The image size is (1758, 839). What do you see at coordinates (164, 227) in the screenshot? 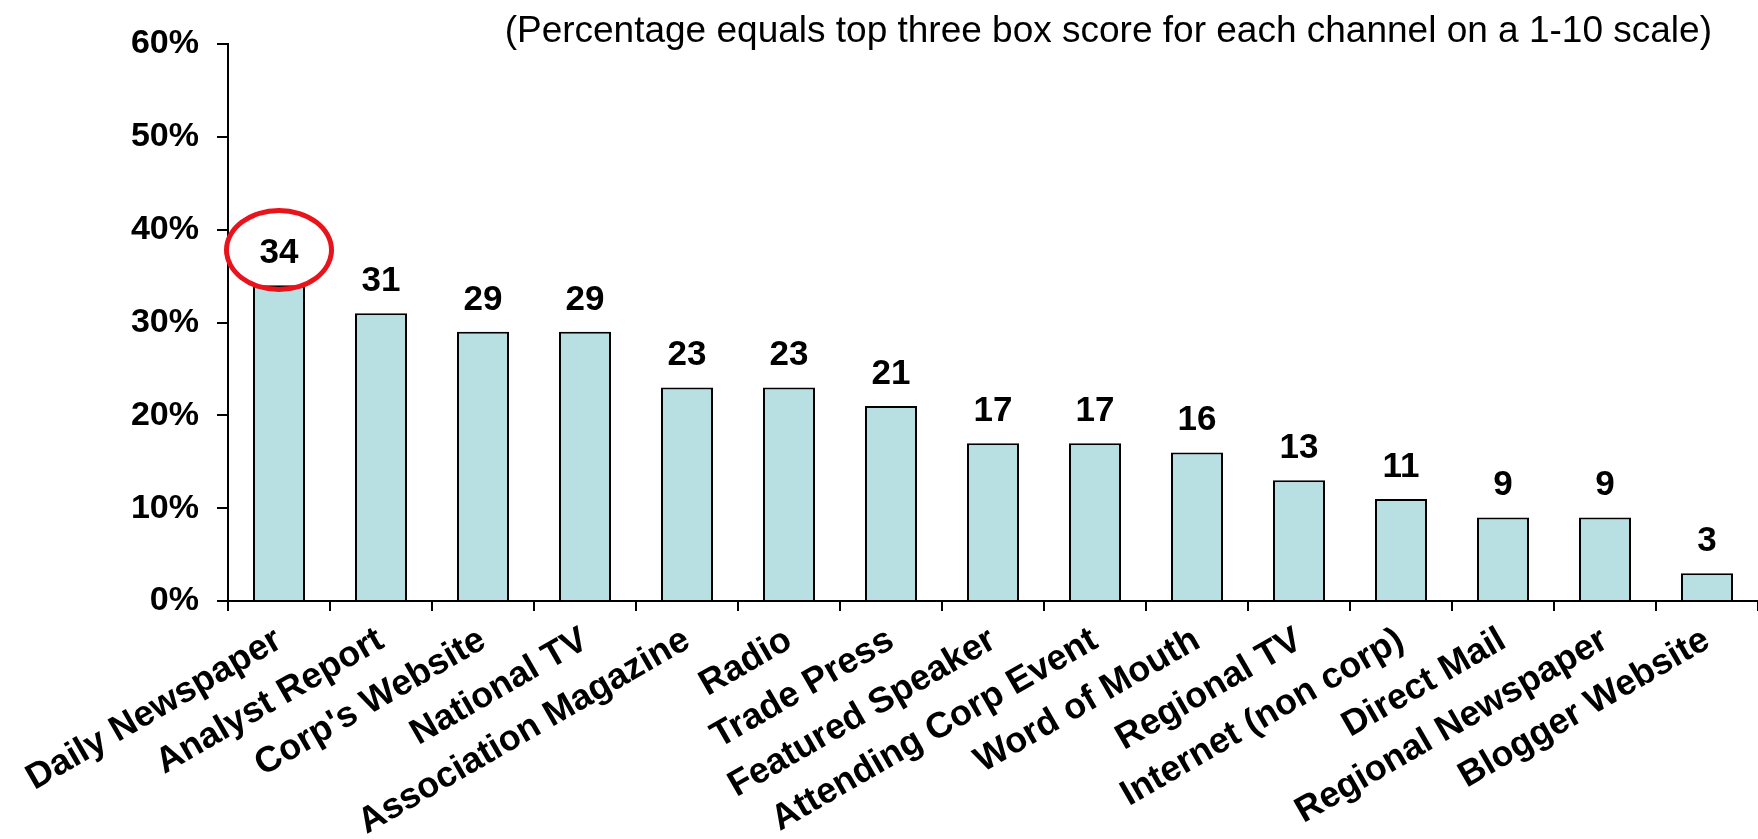
I see `y-tick-label: 40%` at bounding box center [164, 227].